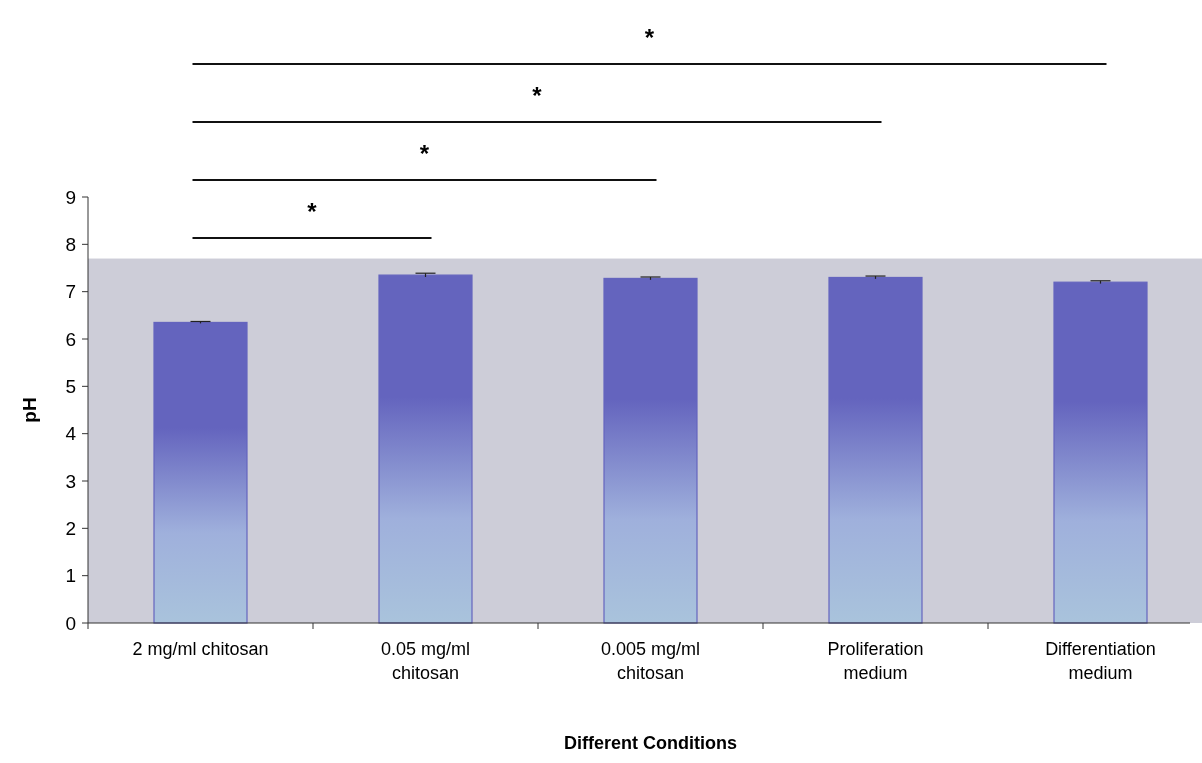 The height and width of the screenshot is (763, 1202). Describe the element at coordinates (650, 661) in the screenshot. I see `x-tick-label: 0.005 mg/ml chitosan` at that location.